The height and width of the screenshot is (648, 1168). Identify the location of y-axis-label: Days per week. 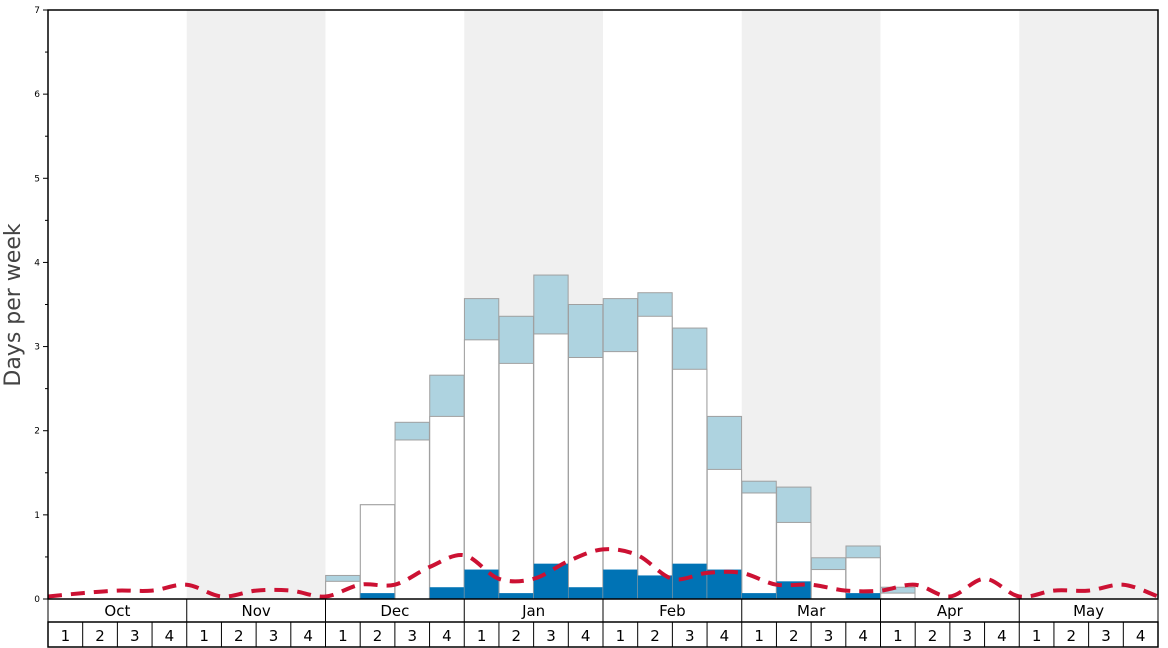
(13, 304).